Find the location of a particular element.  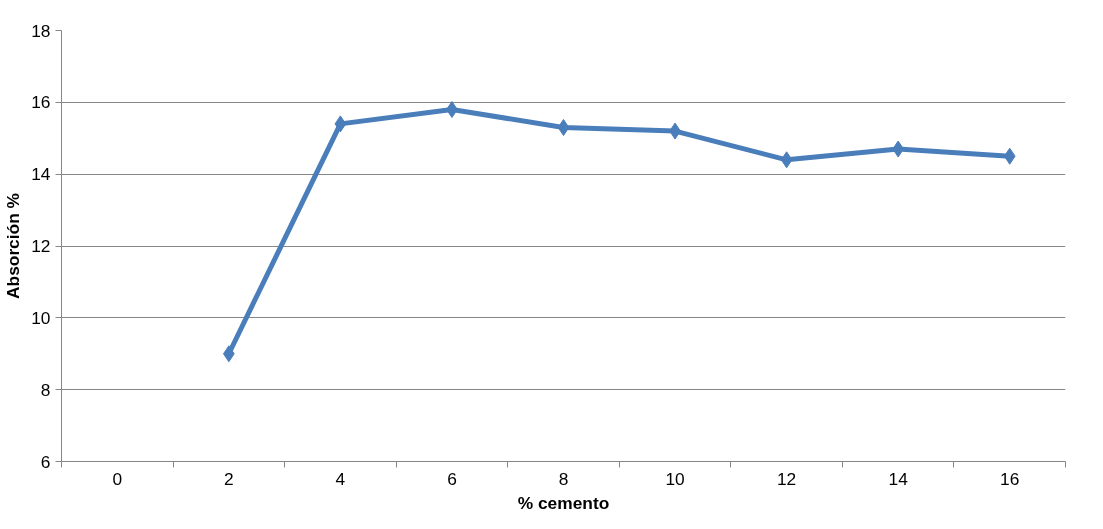

y-tick-label: 6 is located at coordinates (45, 461).